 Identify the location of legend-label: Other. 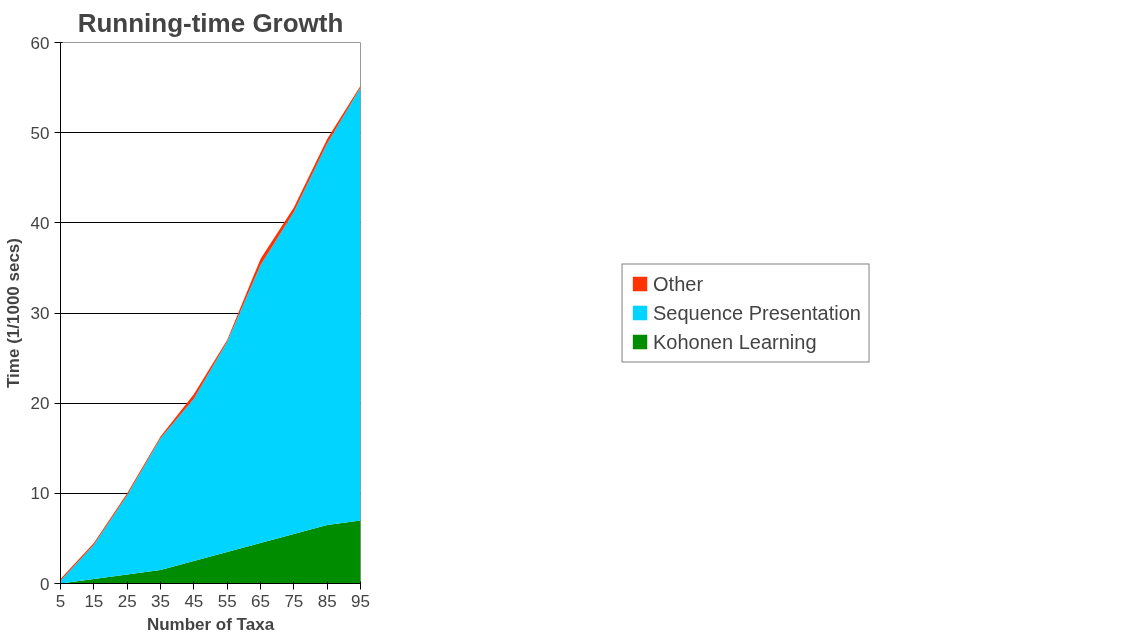
(678, 283).